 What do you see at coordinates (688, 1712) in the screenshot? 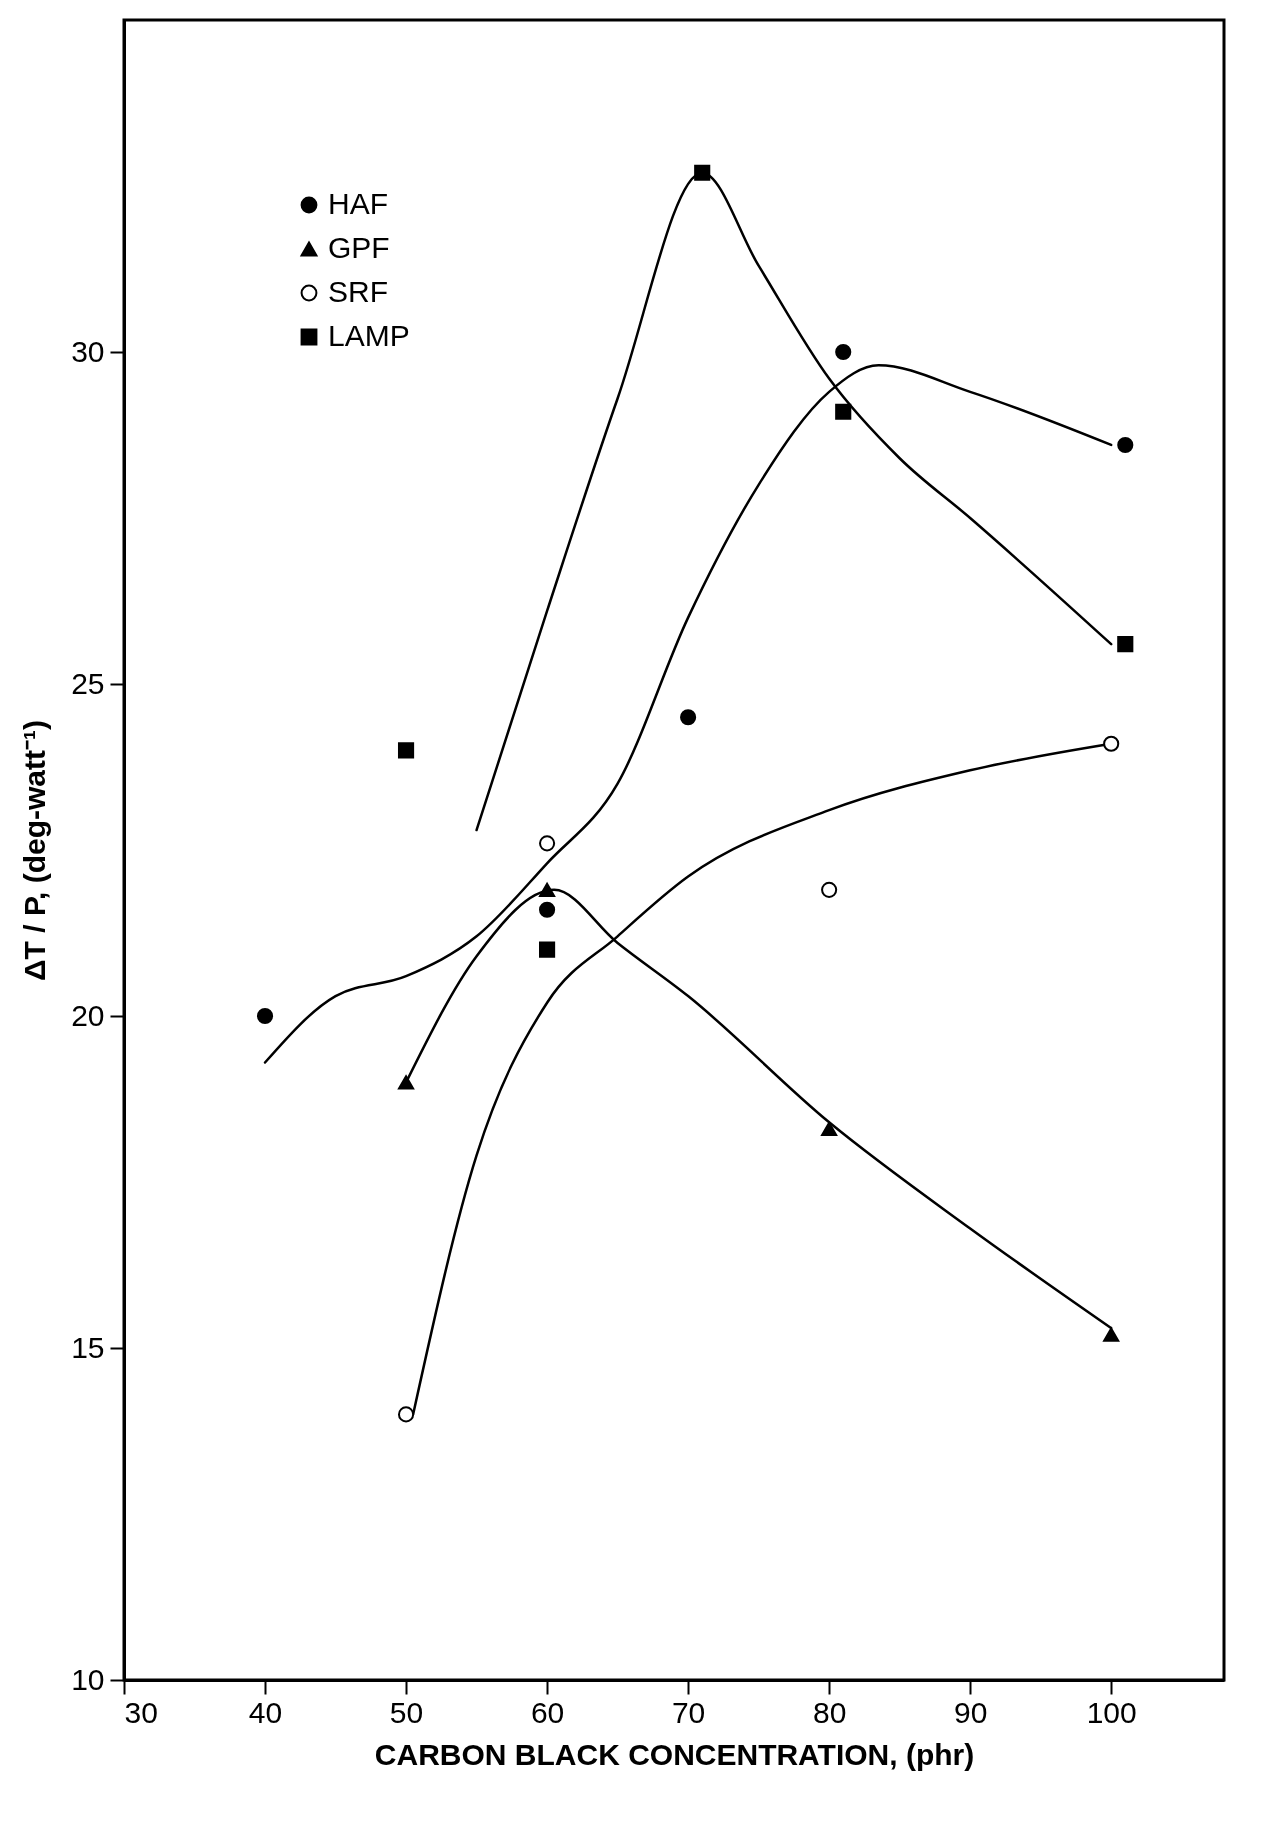
I see `x-tick-label: 70` at bounding box center [688, 1712].